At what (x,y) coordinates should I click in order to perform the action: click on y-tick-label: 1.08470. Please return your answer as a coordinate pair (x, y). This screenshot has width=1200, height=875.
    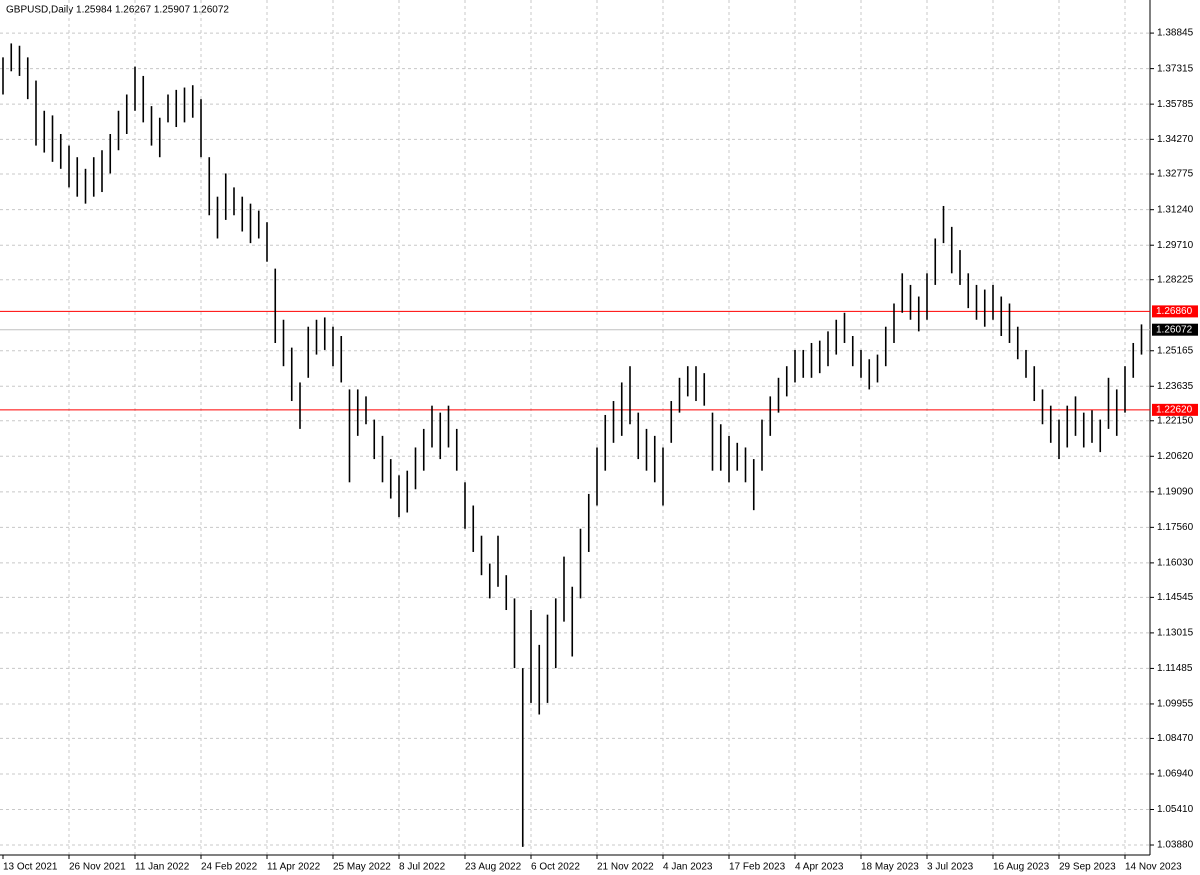
    Looking at the image, I should click on (1175, 738).